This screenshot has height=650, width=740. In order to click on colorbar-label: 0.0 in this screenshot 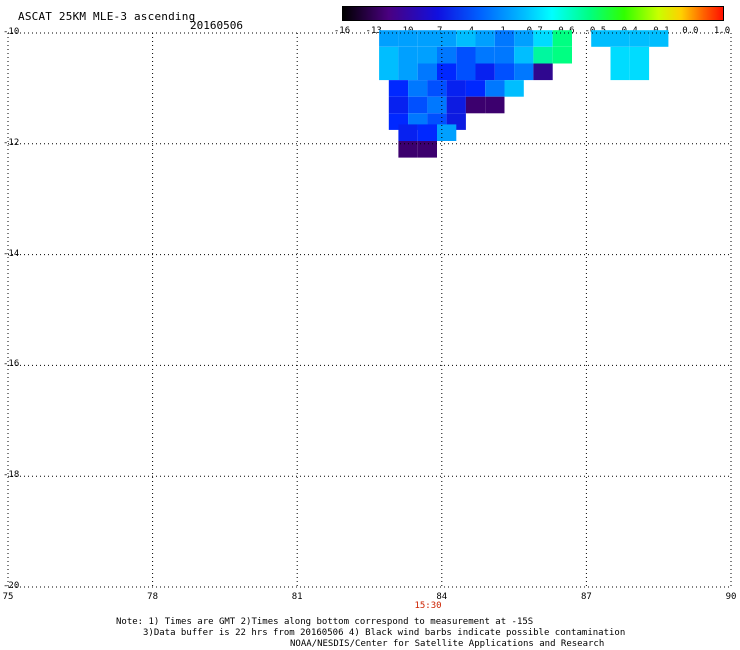, I will do `click(690, 31)`.